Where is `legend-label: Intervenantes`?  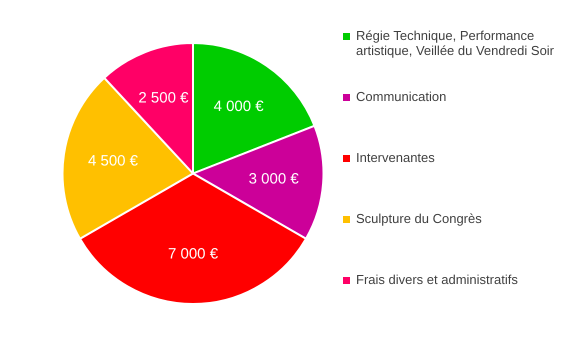 legend-label: Intervenantes is located at coordinates (395, 157).